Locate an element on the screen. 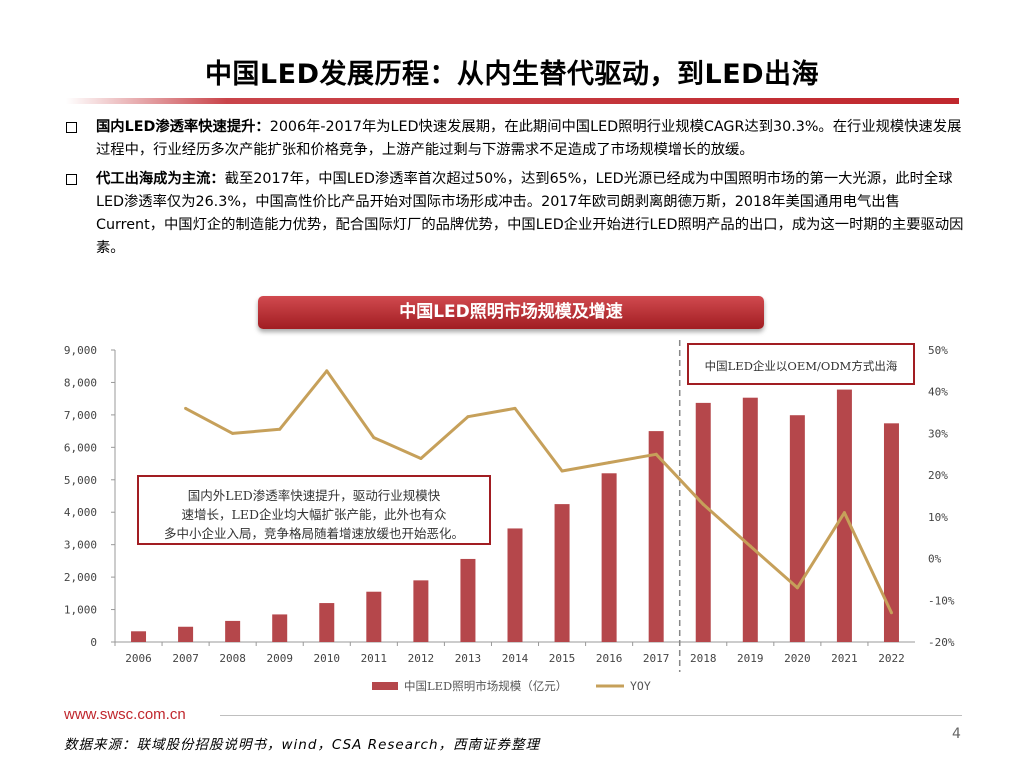  right-tick-label: 0% is located at coordinates (935, 559).